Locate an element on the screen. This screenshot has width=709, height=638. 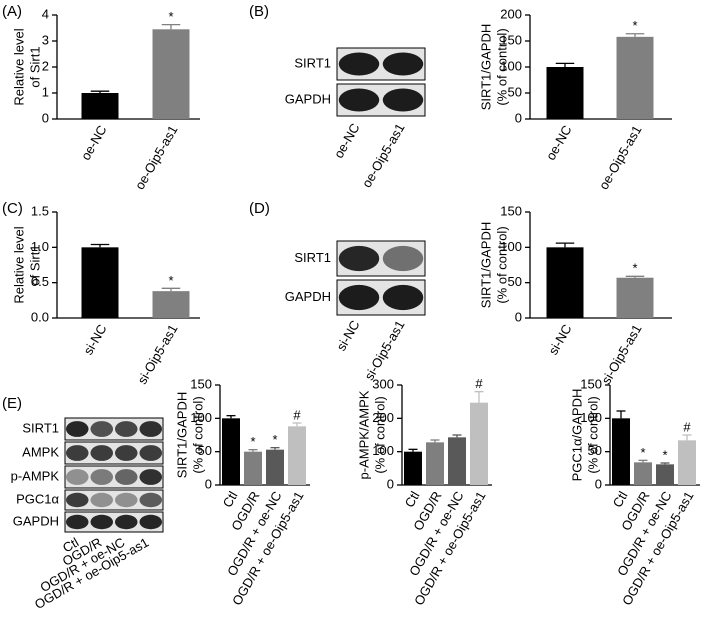
y-axis-label: p-AMPK/AMPK is located at coordinates (363, 434).